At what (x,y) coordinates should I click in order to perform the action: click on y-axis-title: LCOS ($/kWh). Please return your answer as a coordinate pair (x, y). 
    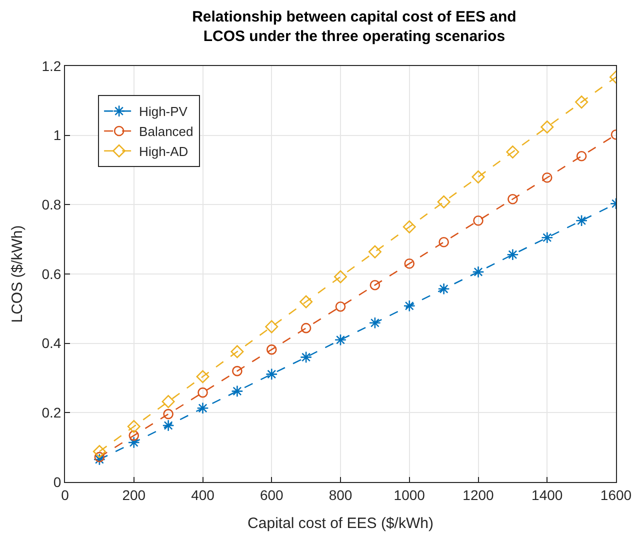
    Looking at the image, I should click on (17, 274).